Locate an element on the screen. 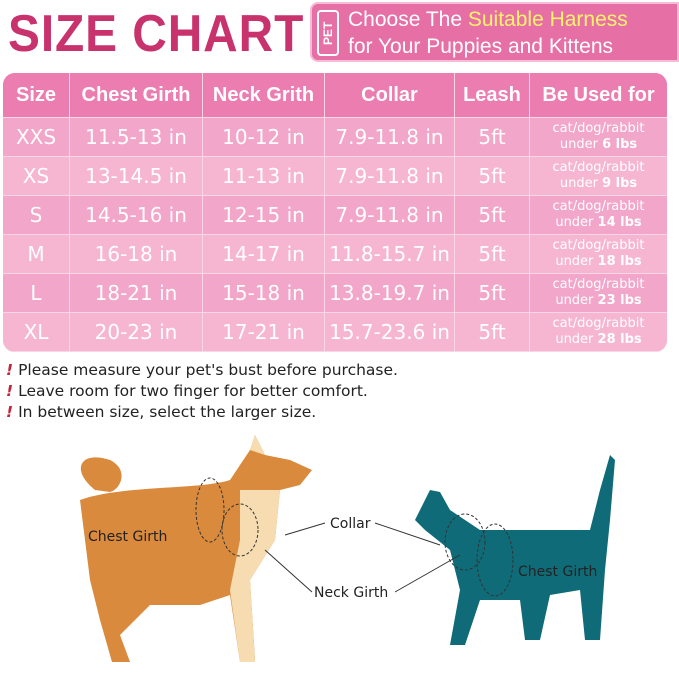 The height and width of the screenshot is (682, 679). size-cell: XS is located at coordinates (36, 176).